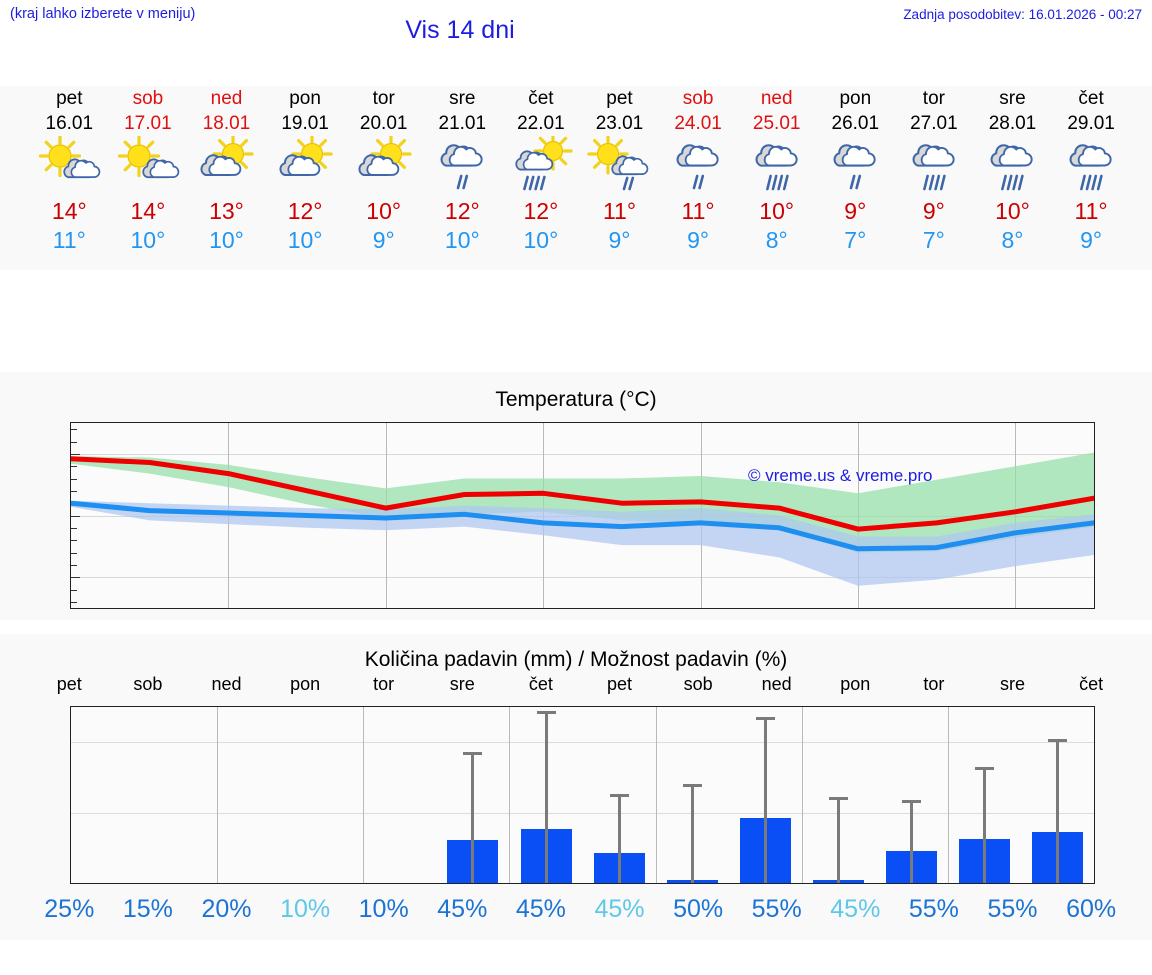 This screenshot has height=975, width=1152. I want to click on day-column: tor 20.01 10° 9°, so click(383, 170).